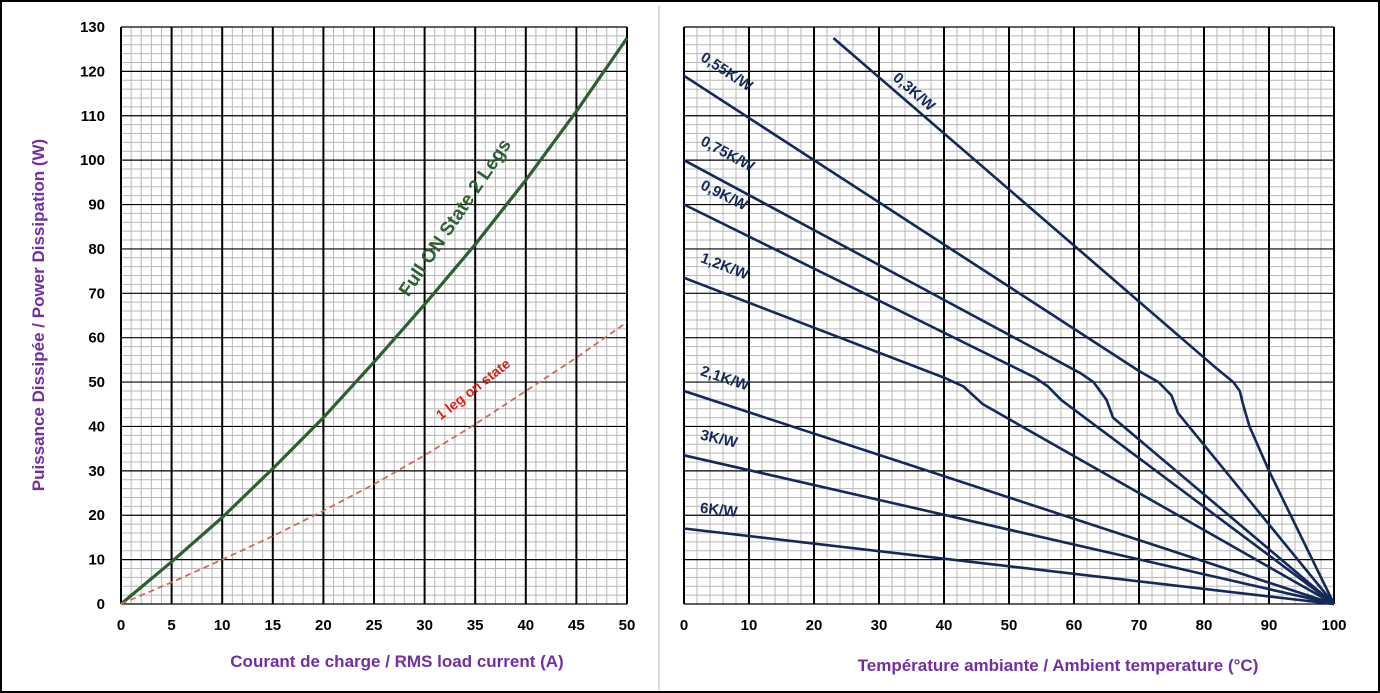  Describe the element at coordinates (879, 625) in the screenshot. I see `chart2-x-tick-label: 30` at that location.